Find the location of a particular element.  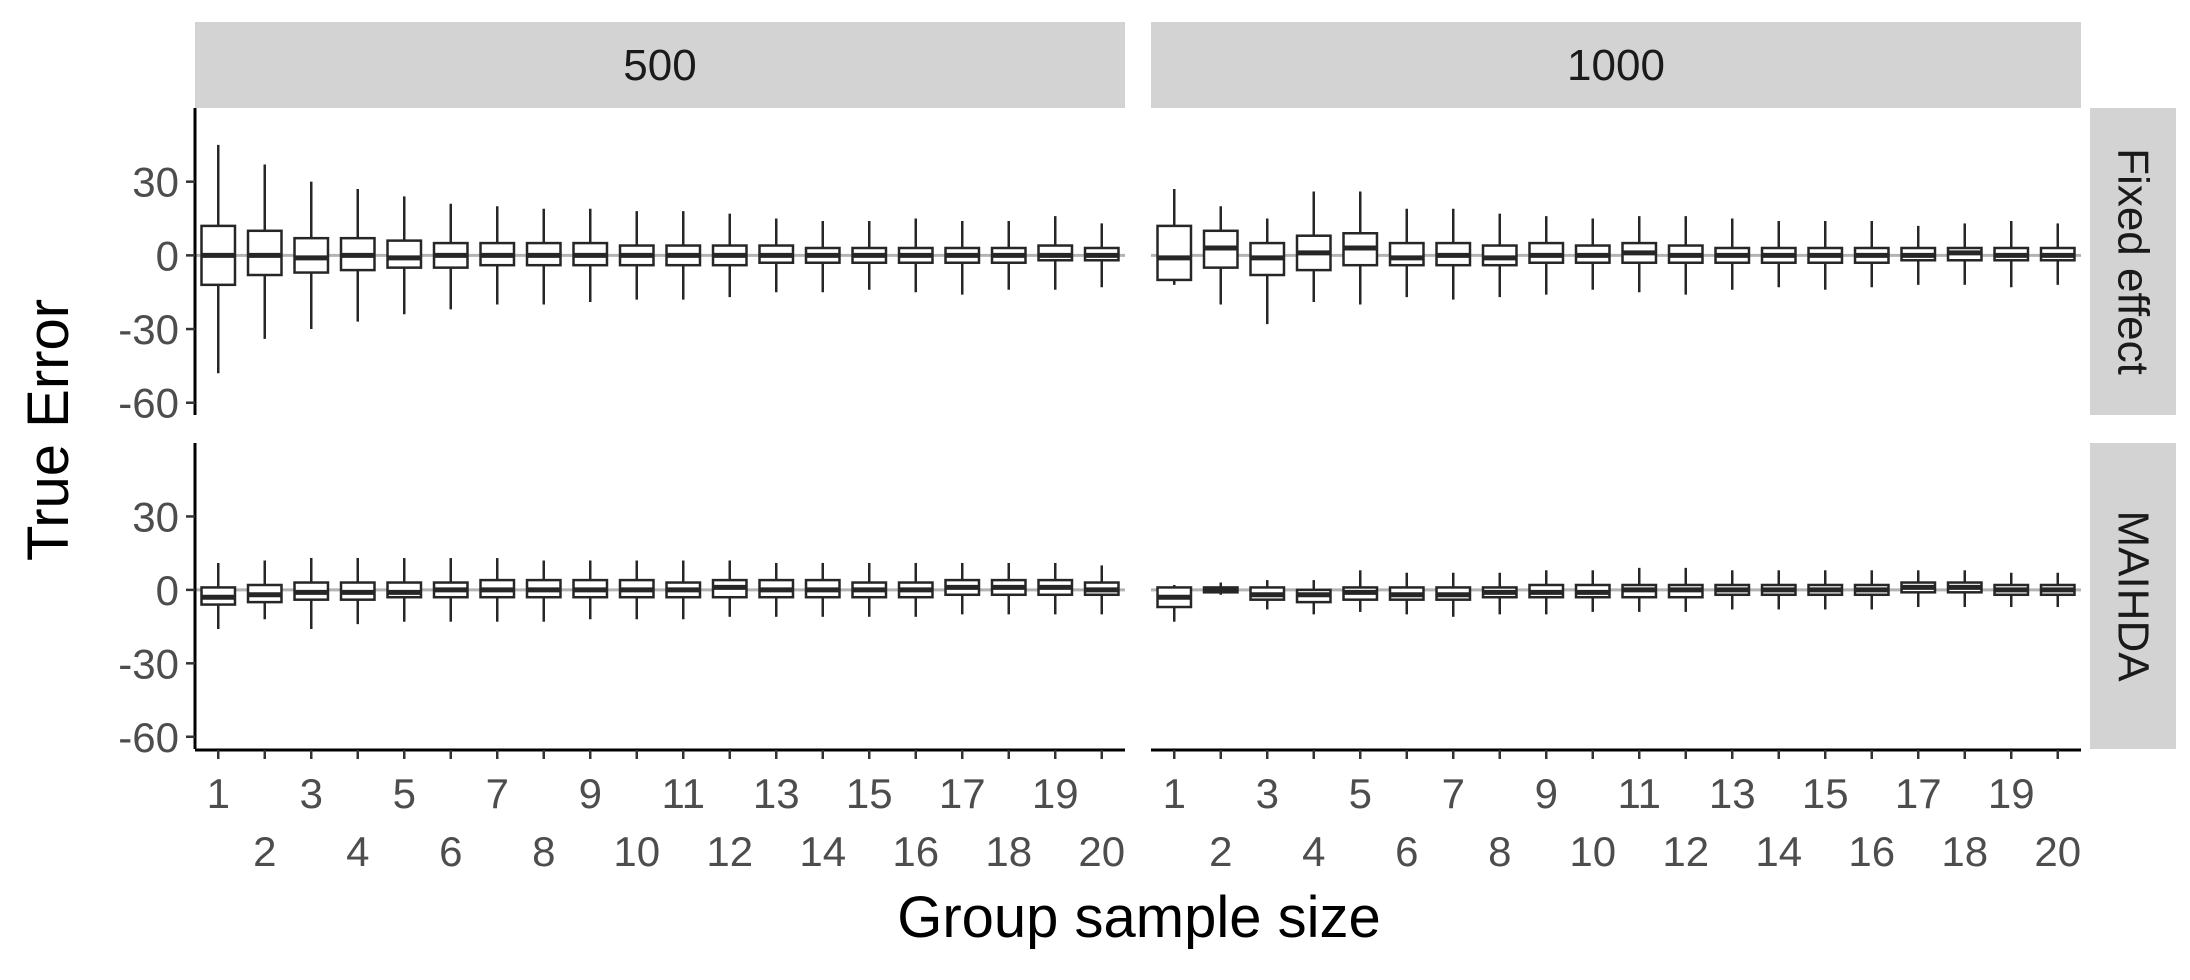

x-tick-label: 6 is located at coordinates (1406, 851).